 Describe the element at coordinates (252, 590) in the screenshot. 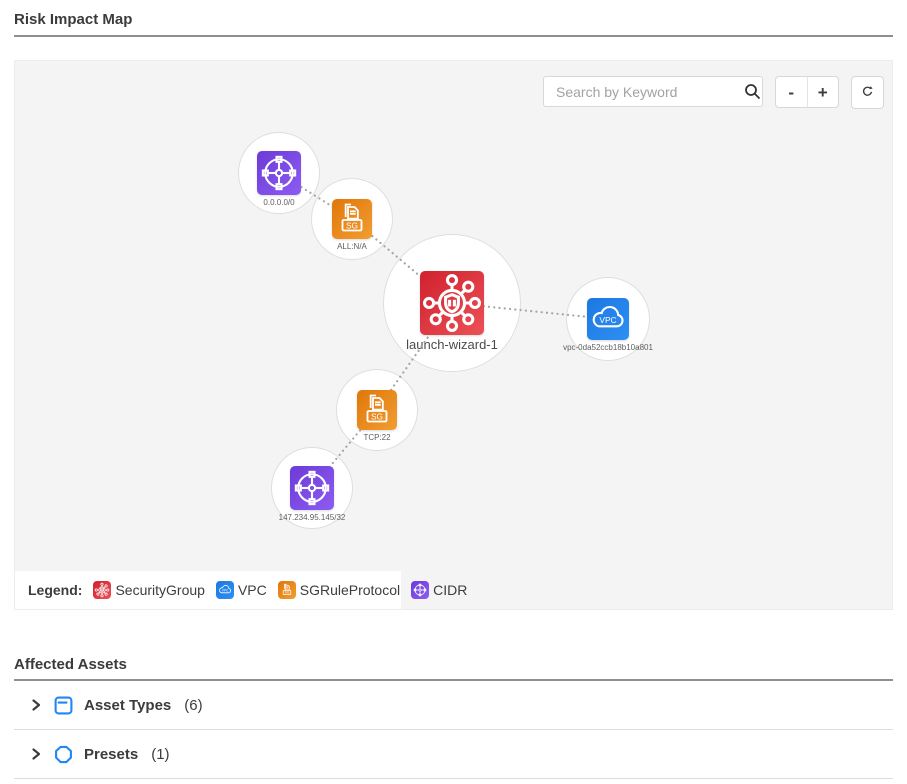

I see `legend-item-label: VPC` at that location.